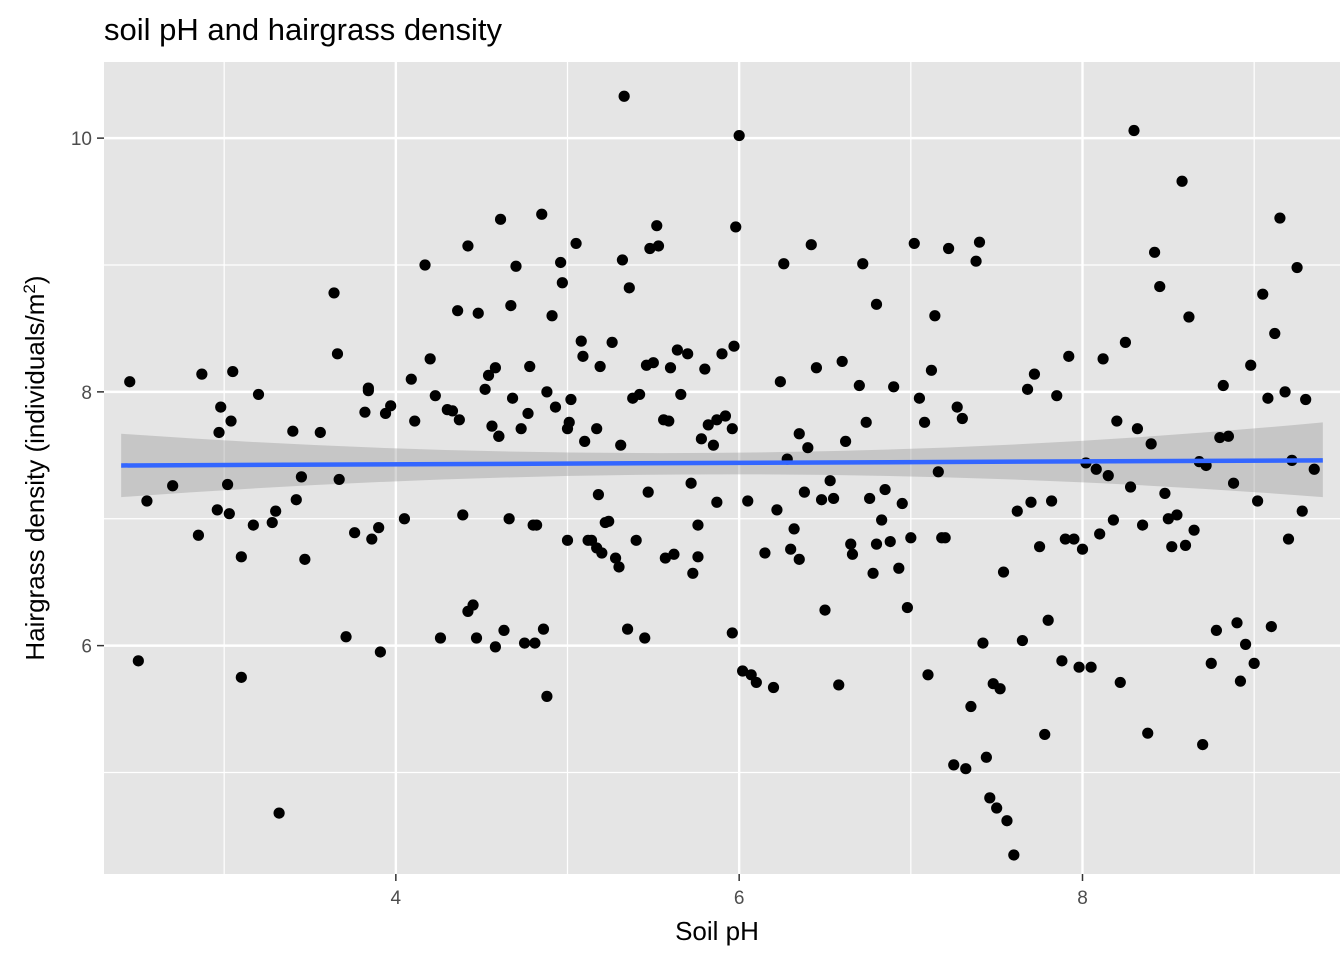 This screenshot has width=1344, height=960. What do you see at coordinates (81, 139) in the screenshot?
I see `y-tick-label-2: 10` at bounding box center [81, 139].